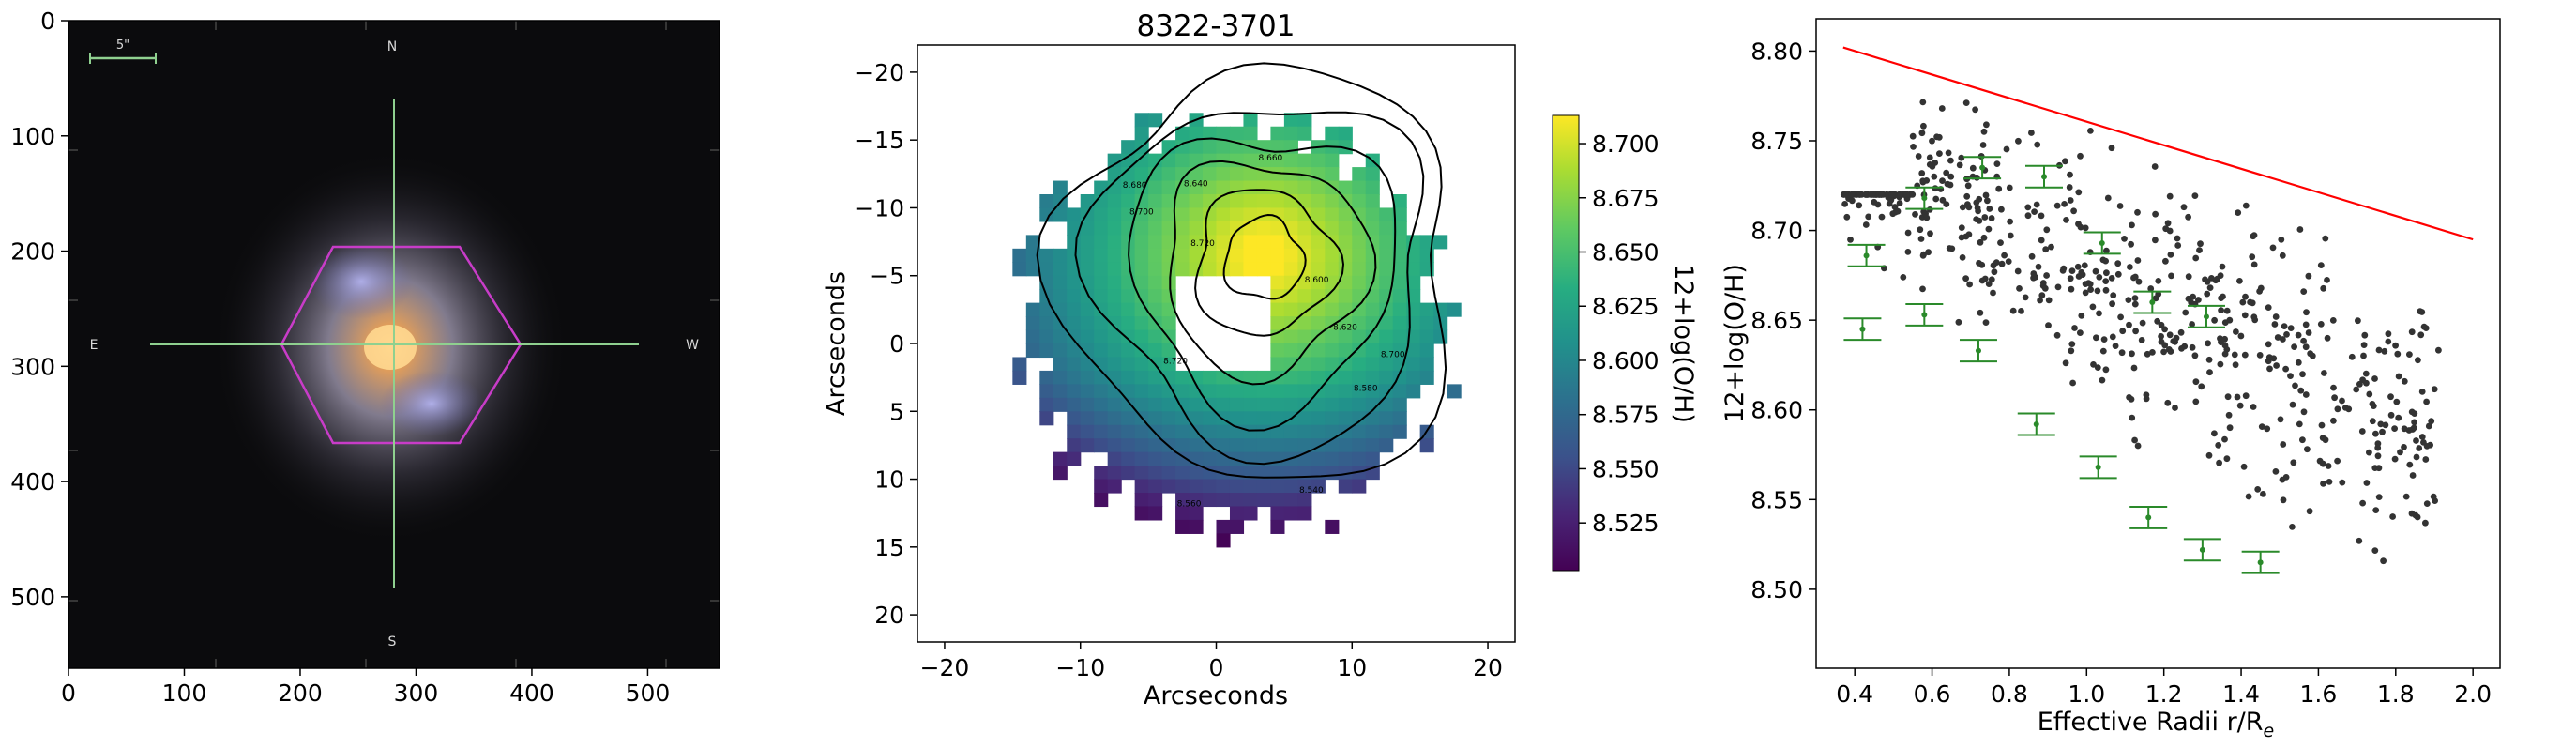  I want to click on binned-mean-point, so click(1978, 350).